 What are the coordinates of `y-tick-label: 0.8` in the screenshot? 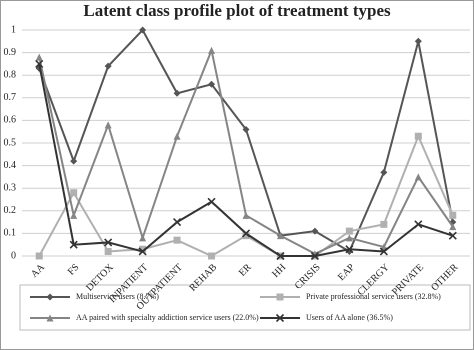 It's located at (10, 74).